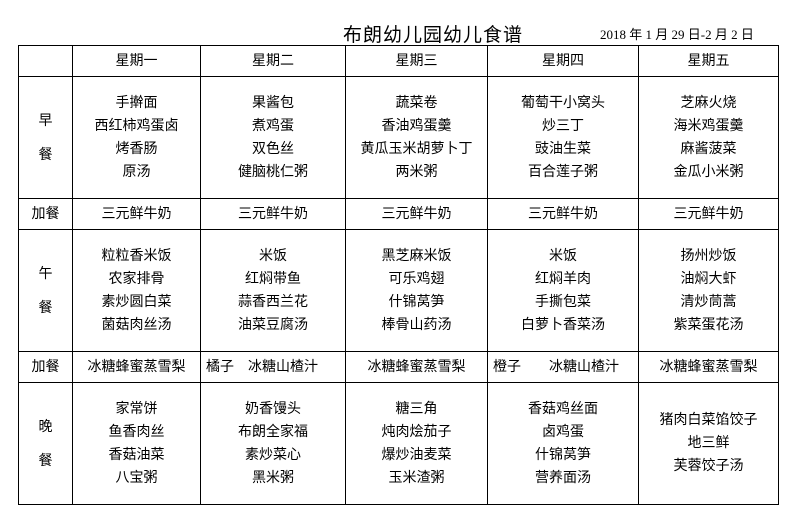 This screenshot has height=521, width=798. Describe the element at coordinates (677, 34) in the screenshot. I see `date-range: 2018 年 1 月 29 日-2 月 2 日` at that location.